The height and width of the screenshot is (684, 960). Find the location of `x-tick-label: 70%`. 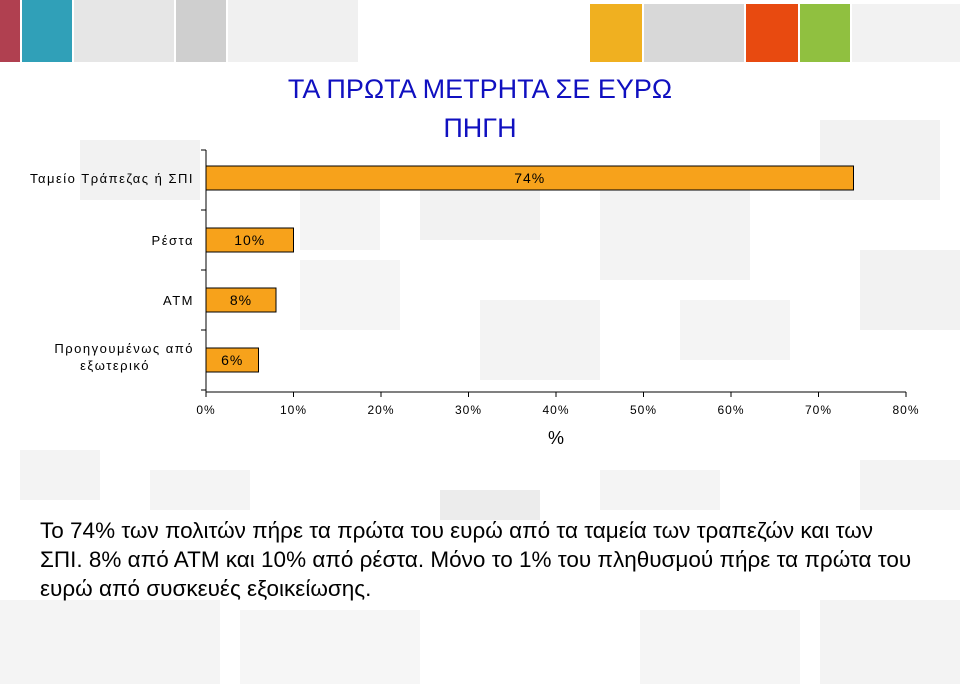

x-tick-label: 70% is located at coordinates (818, 410).